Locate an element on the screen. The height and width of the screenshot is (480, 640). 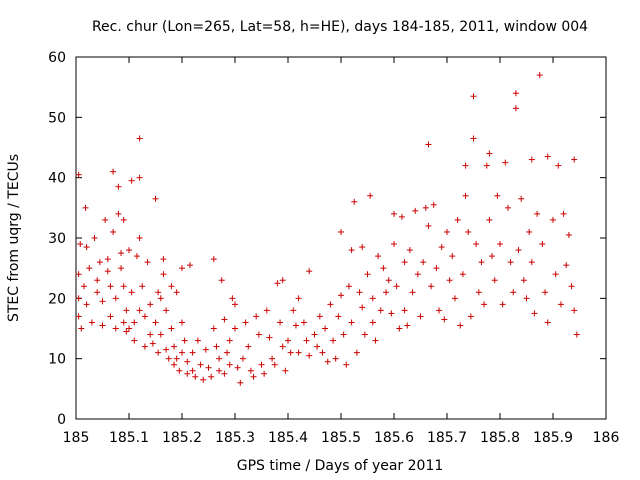
y-tick: 30 is located at coordinates (327, 239).